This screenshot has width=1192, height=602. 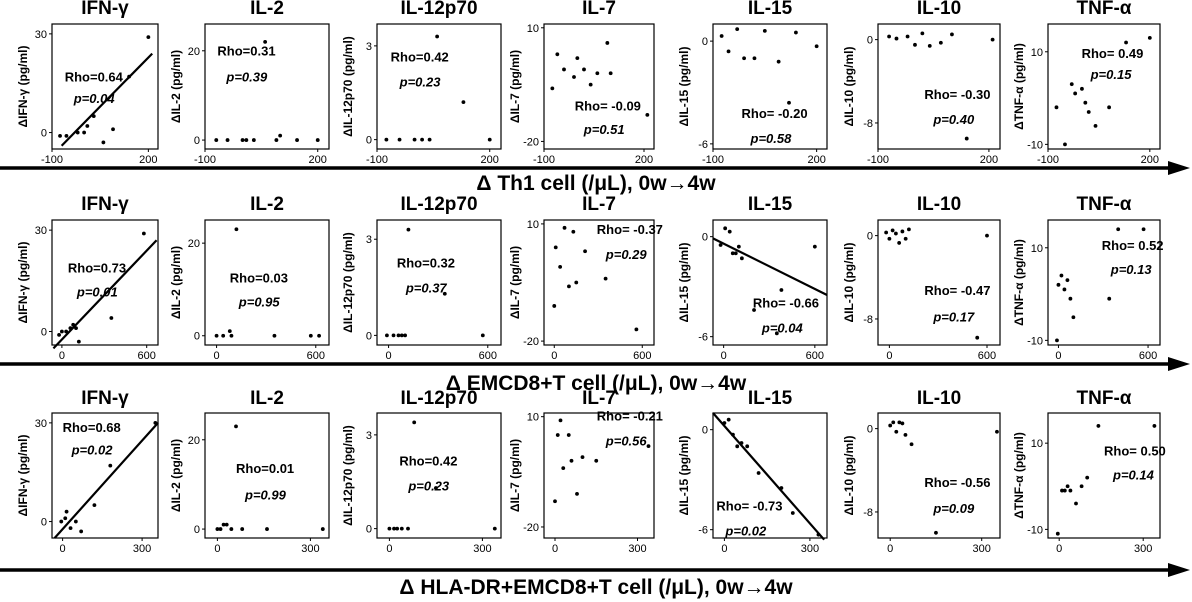 I want to click on regression-line, so click(x=768, y=476).